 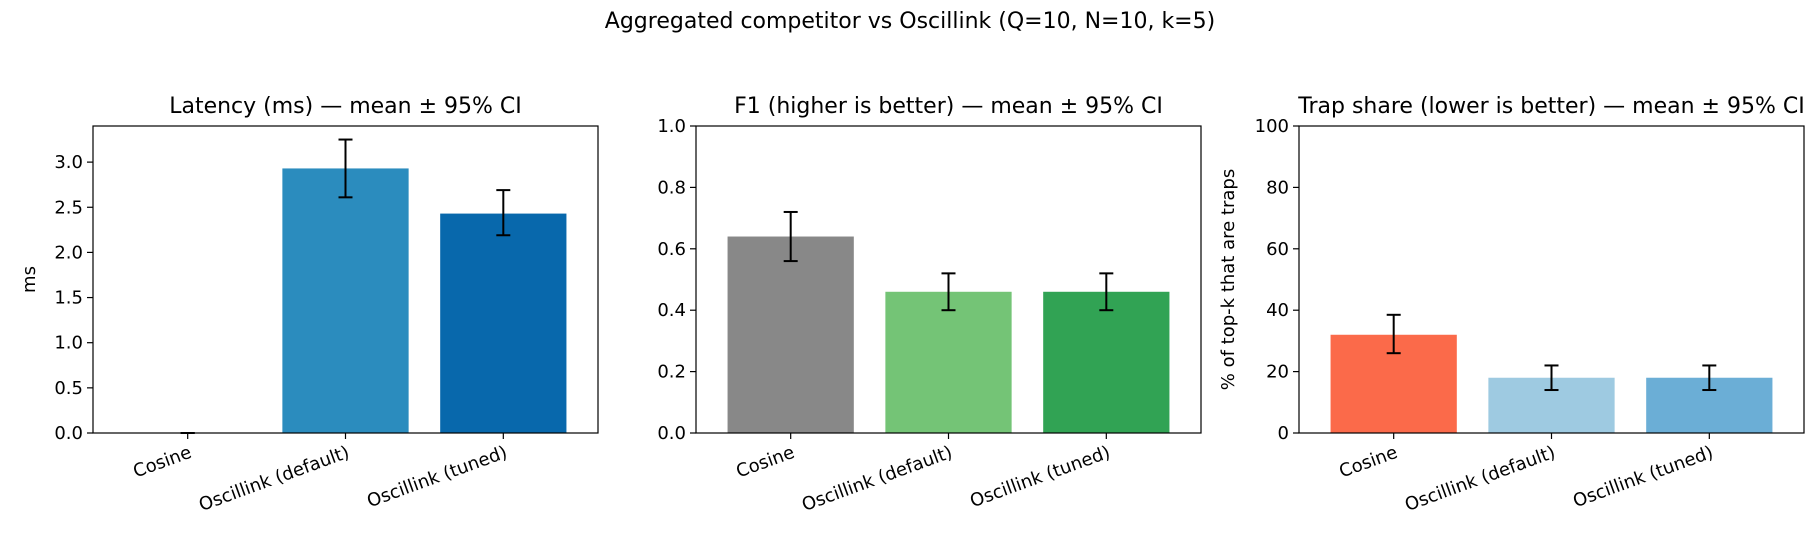 What do you see at coordinates (68, 252) in the screenshot?
I see `y-tick-label: 2.0` at bounding box center [68, 252].